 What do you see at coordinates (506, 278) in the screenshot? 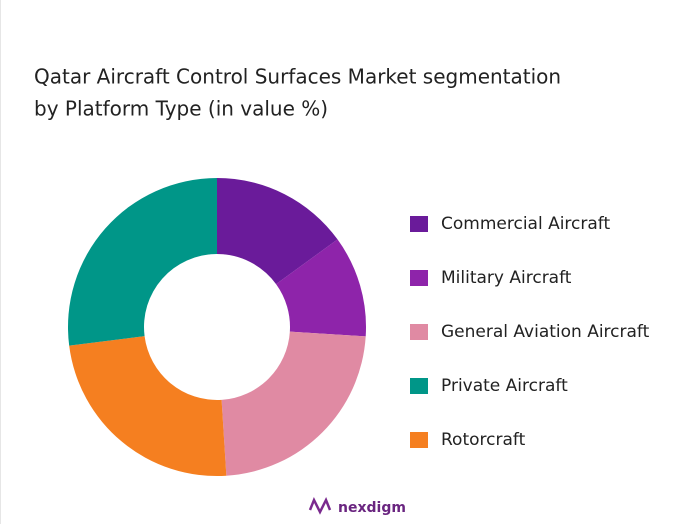
I see `legend-label: Military Aircraft` at bounding box center [506, 278].